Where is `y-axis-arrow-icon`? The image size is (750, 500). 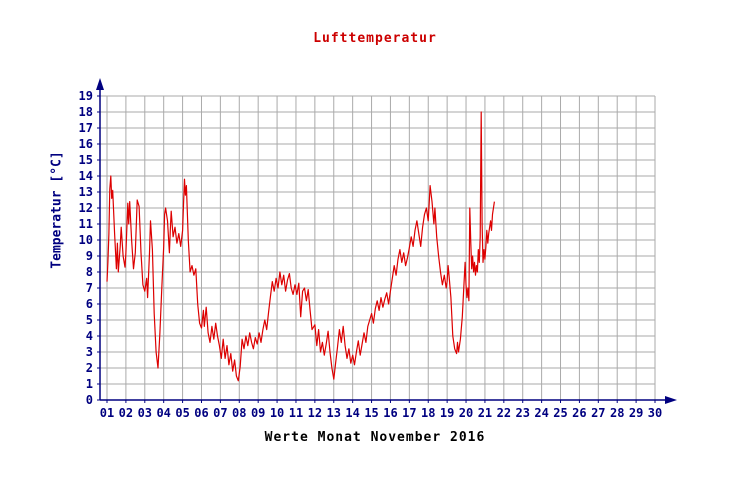
y-axis-arrow-icon is located at coordinates (100, 84).